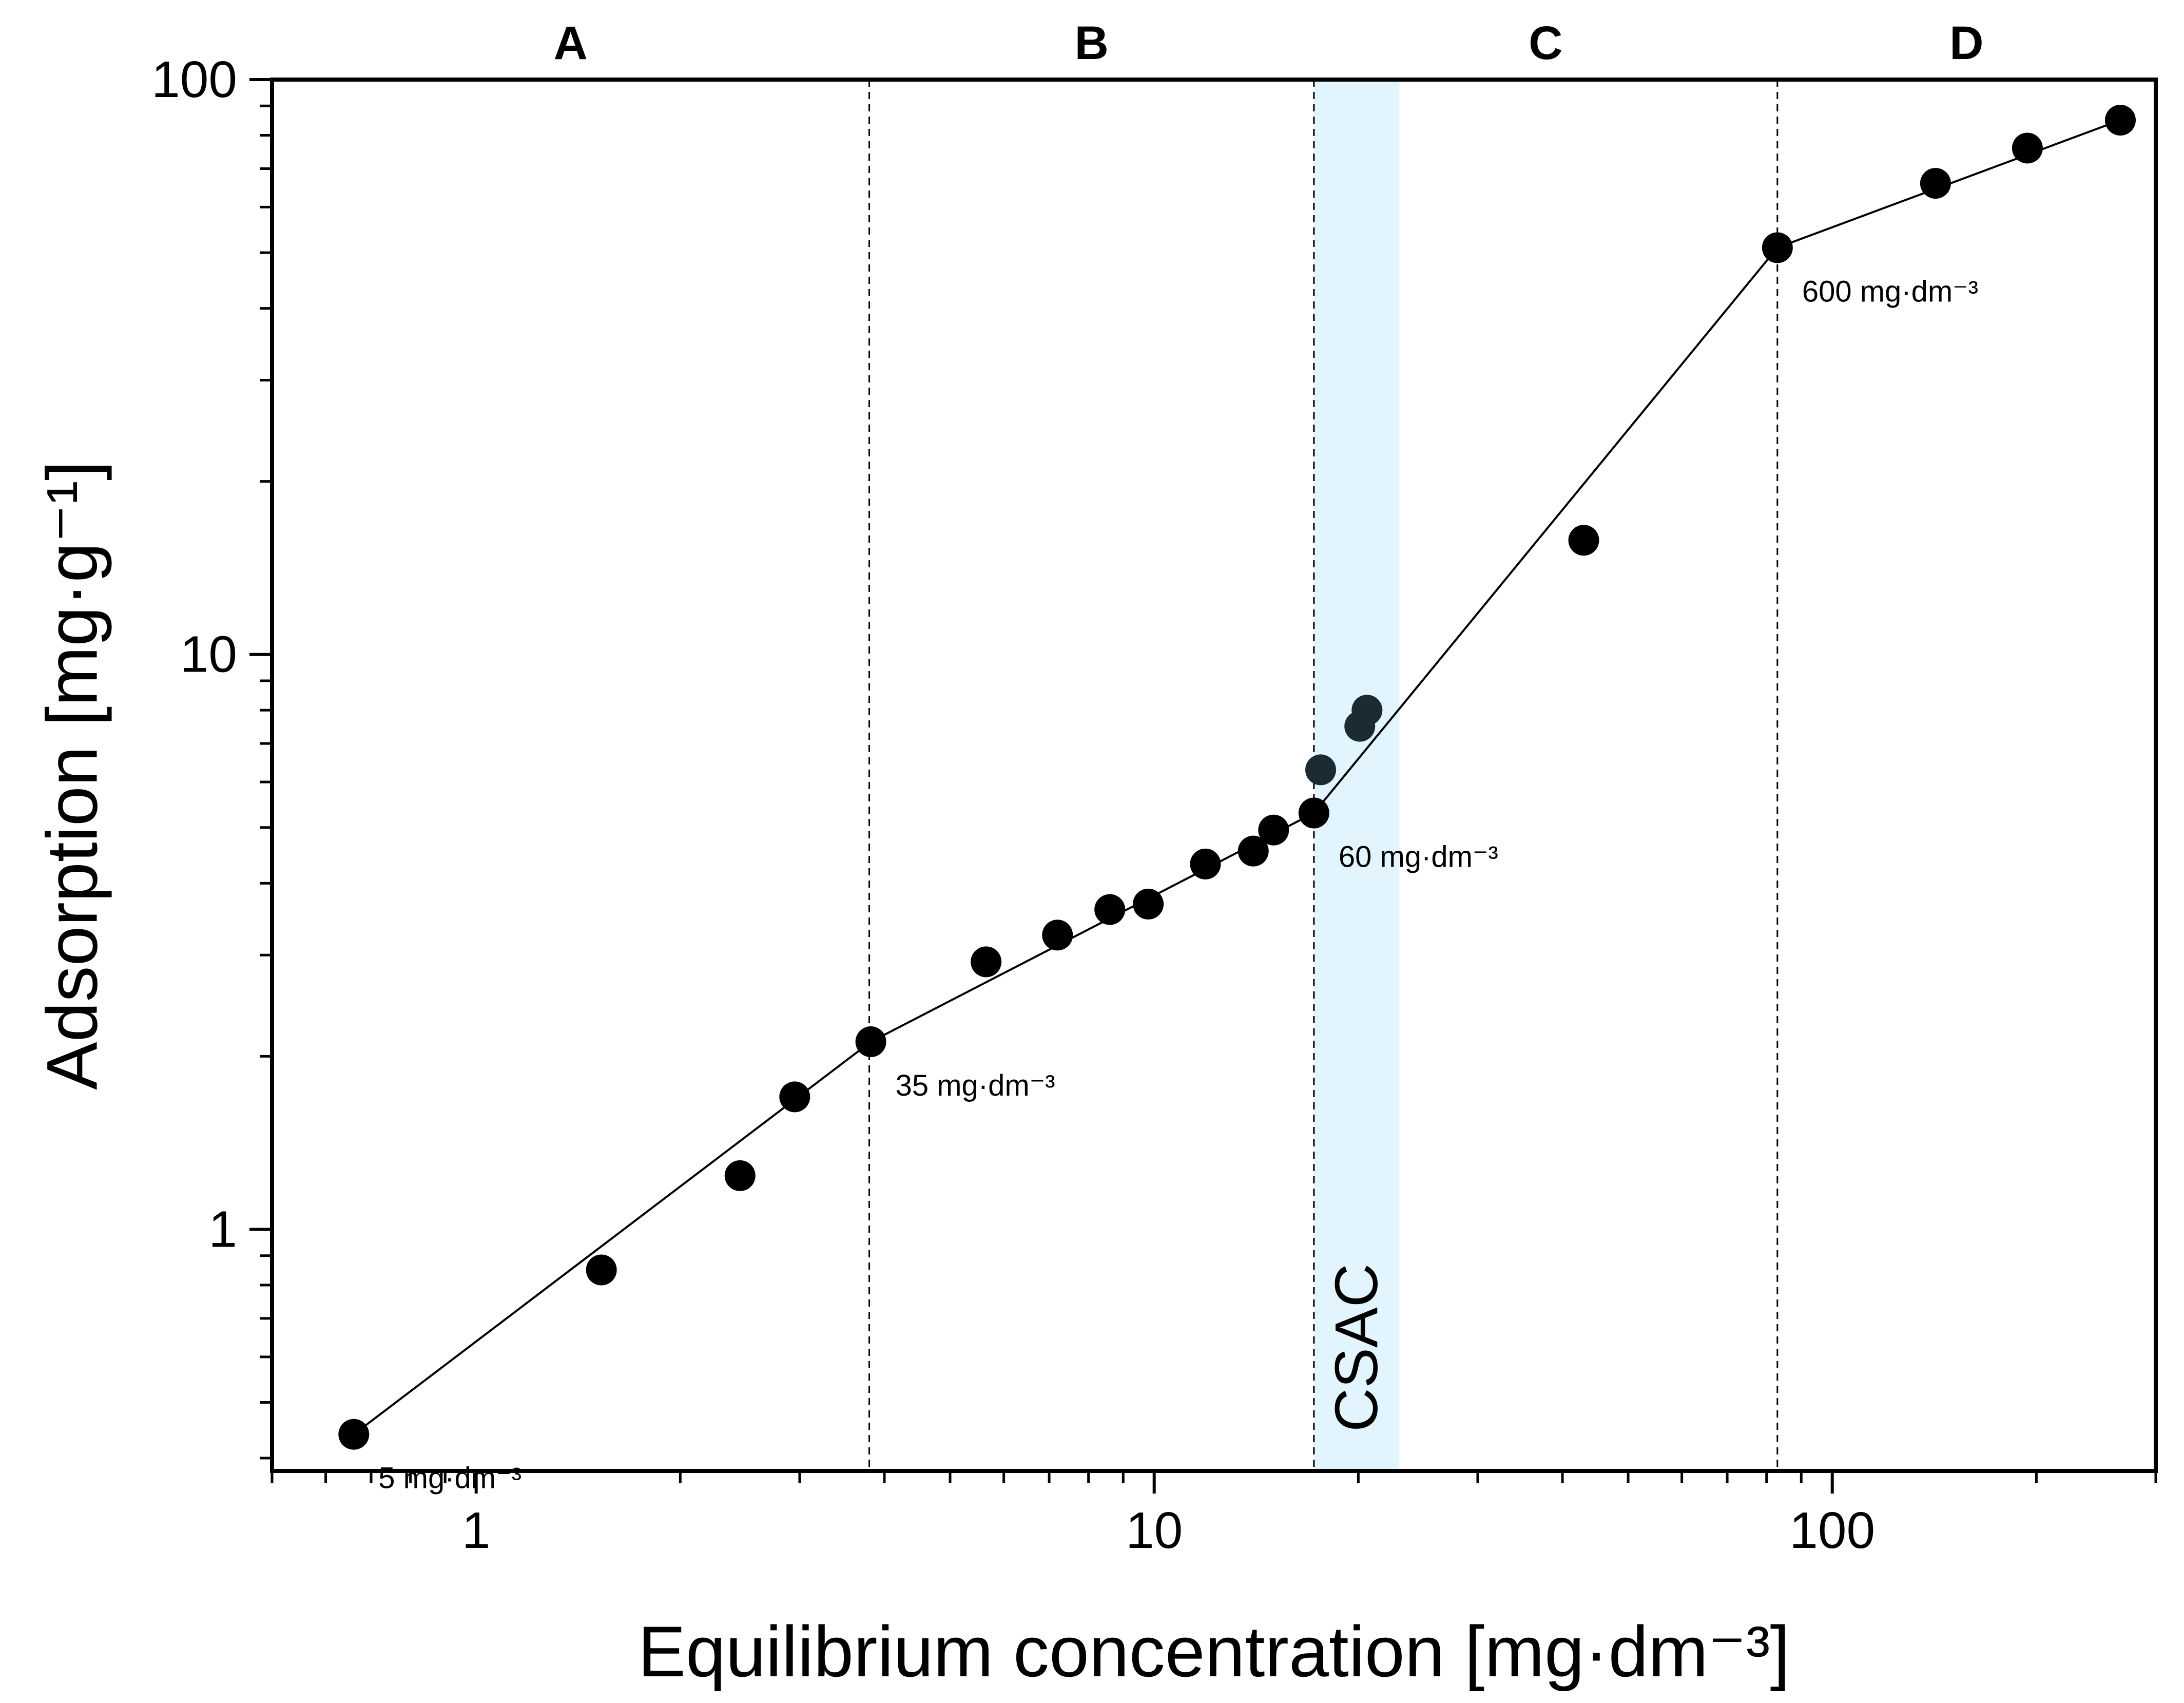 This screenshot has width=2184, height=1703. What do you see at coordinates (222, 1229) in the screenshot?
I see `y-tick-label: 1` at bounding box center [222, 1229].